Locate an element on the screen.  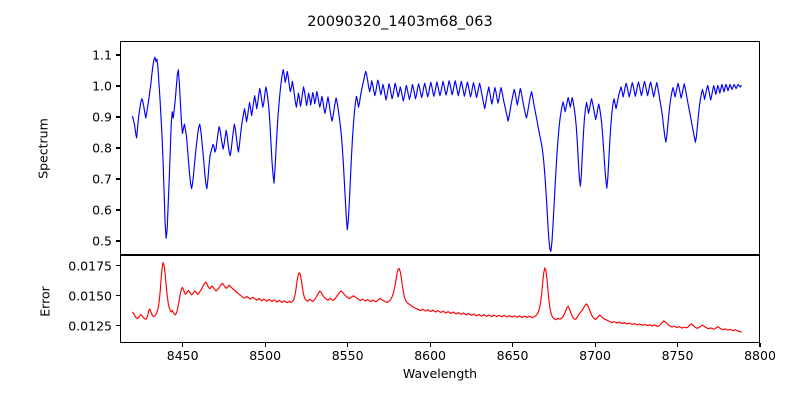
x-tick-label: 8650 is located at coordinates (512, 355).